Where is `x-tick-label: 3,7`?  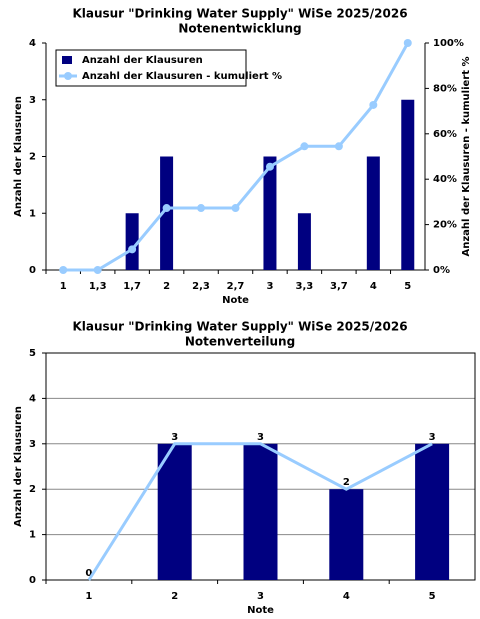 x-tick-label: 3,7 is located at coordinates (339, 286).